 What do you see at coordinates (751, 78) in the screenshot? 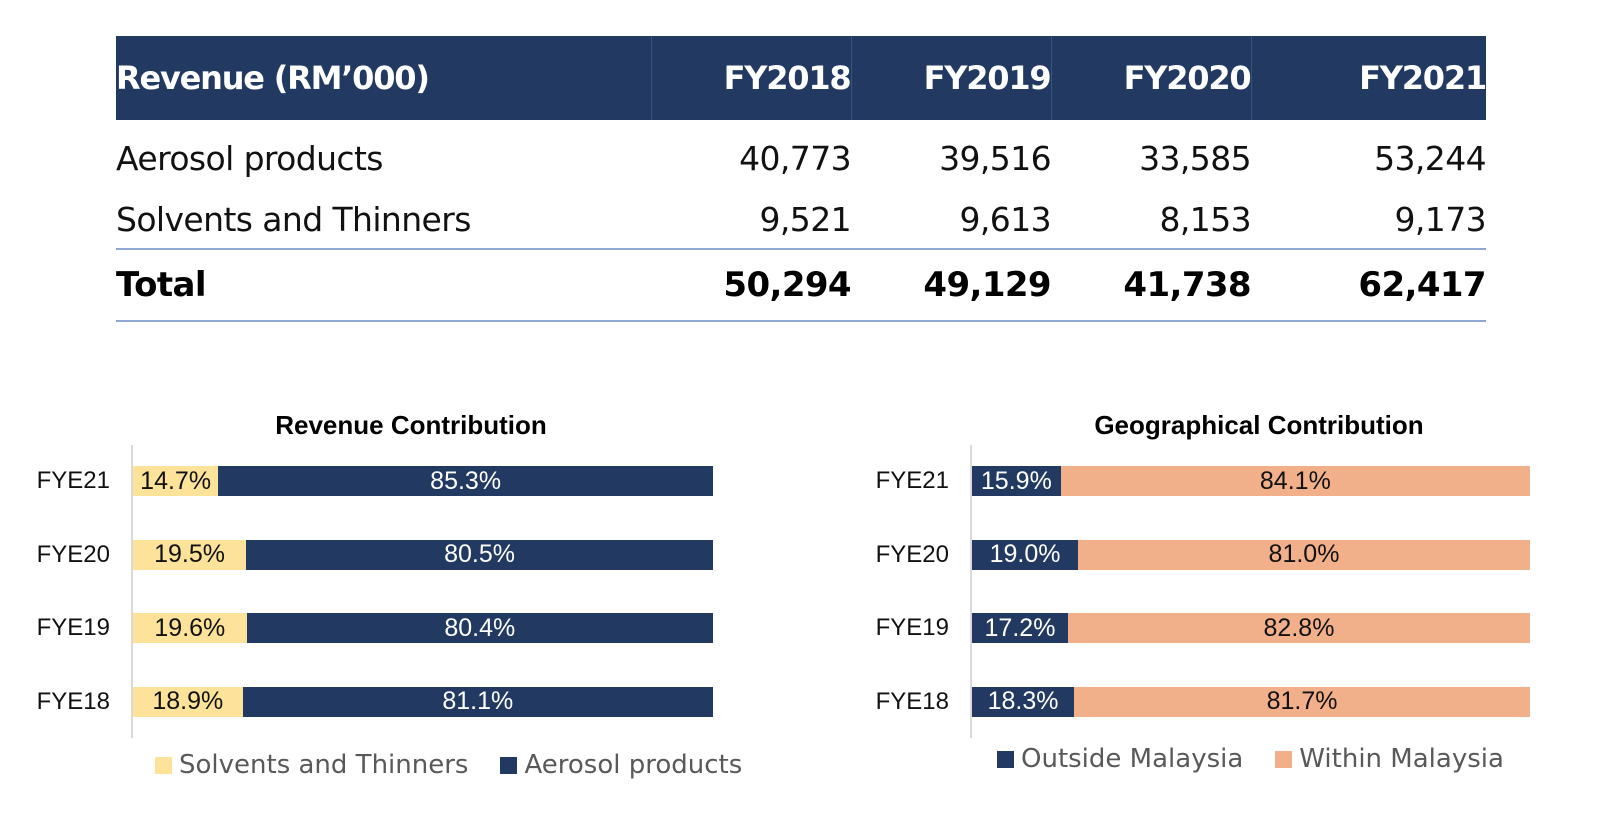
I see `header-fy2018: FY2018` at bounding box center [751, 78].